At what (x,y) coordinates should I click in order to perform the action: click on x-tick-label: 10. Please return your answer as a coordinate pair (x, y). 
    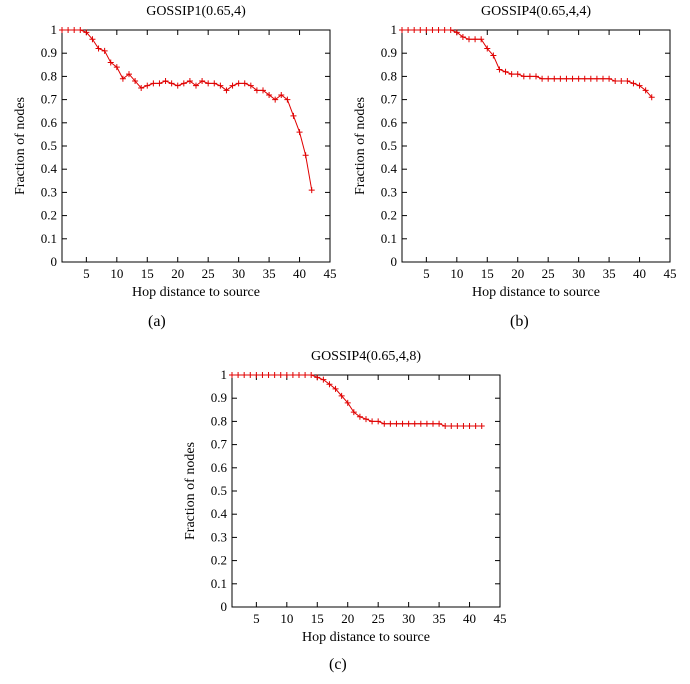
    Looking at the image, I should click on (286, 618).